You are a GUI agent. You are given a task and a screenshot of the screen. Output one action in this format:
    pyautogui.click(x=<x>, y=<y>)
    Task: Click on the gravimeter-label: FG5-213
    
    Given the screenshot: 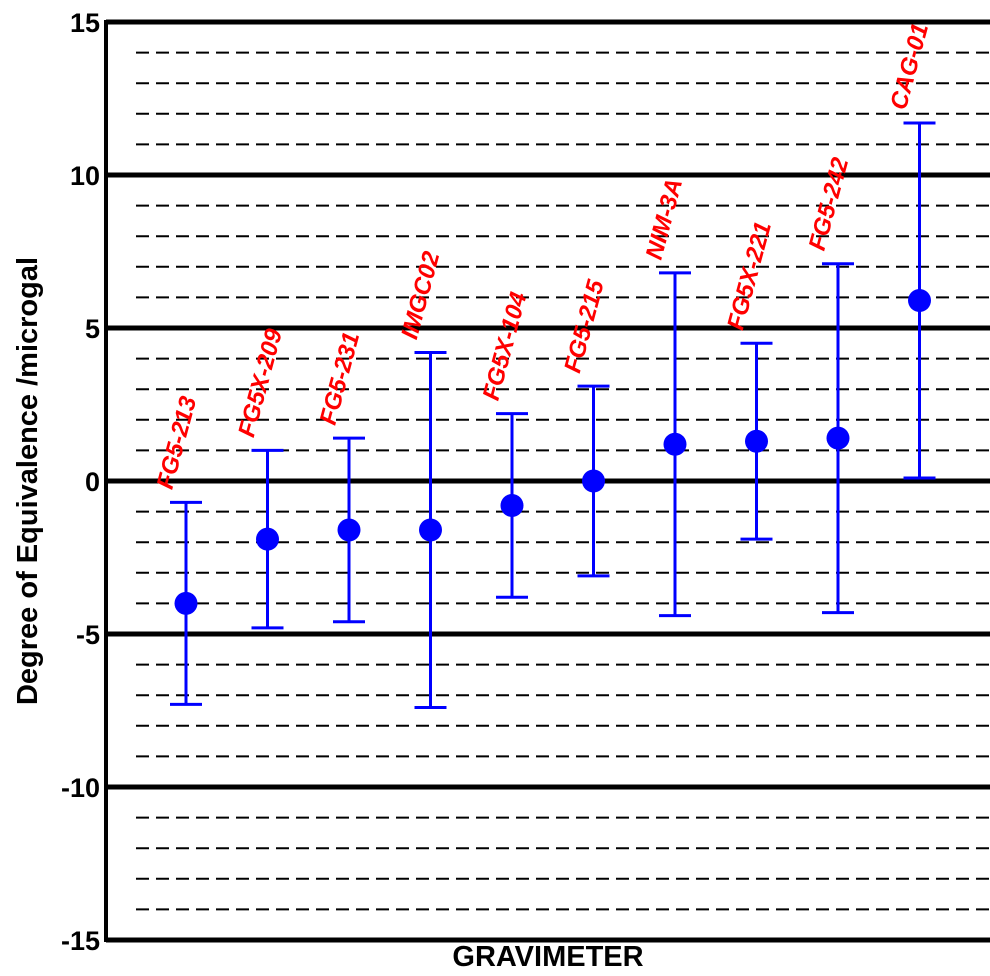 What is the action you would take?
    pyautogui.click(x=177, y=442)
    